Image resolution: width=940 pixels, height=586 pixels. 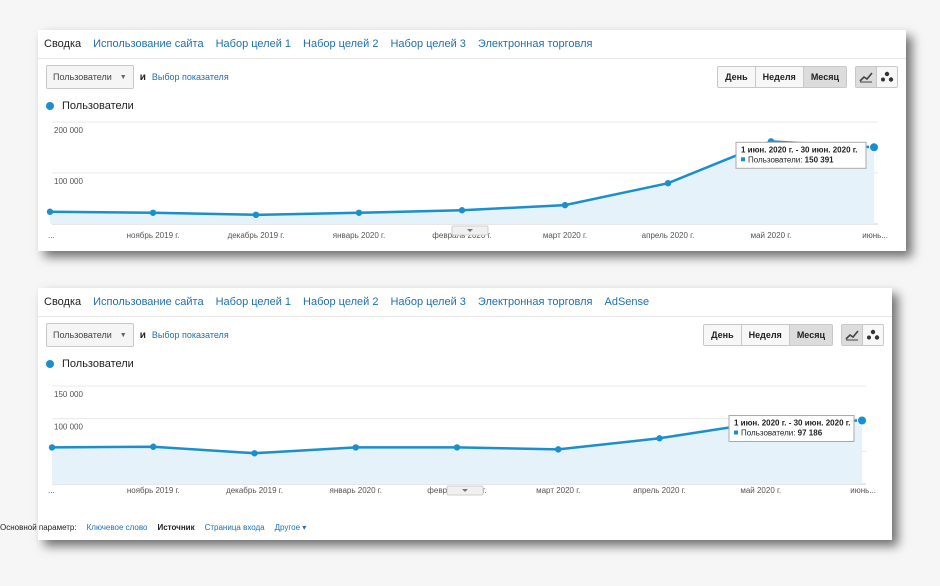 I want to click on tooltip-range: 1 июн. 2020 г. - 30 июн. 2020 г., so click(x=792, y=423).